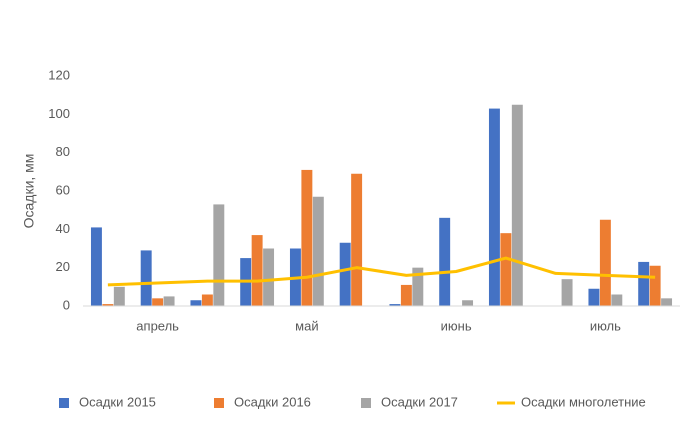 Image resolution: width=700 pixels, height=428 pixels. I want to click on y-tick-label: 100, so click(59, 113).